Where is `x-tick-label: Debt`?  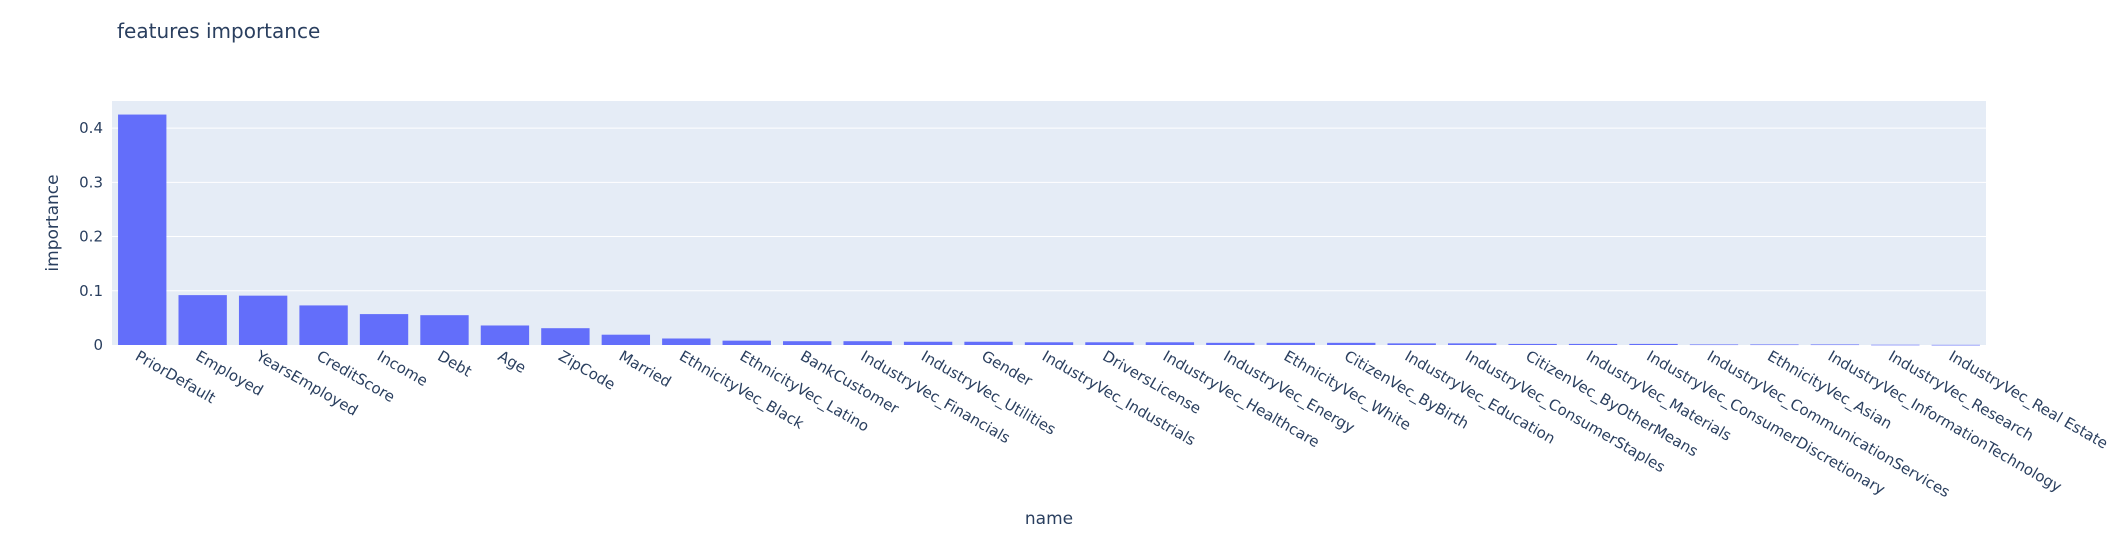 x-tick-label: Debt is located at coordinates (454, 364).